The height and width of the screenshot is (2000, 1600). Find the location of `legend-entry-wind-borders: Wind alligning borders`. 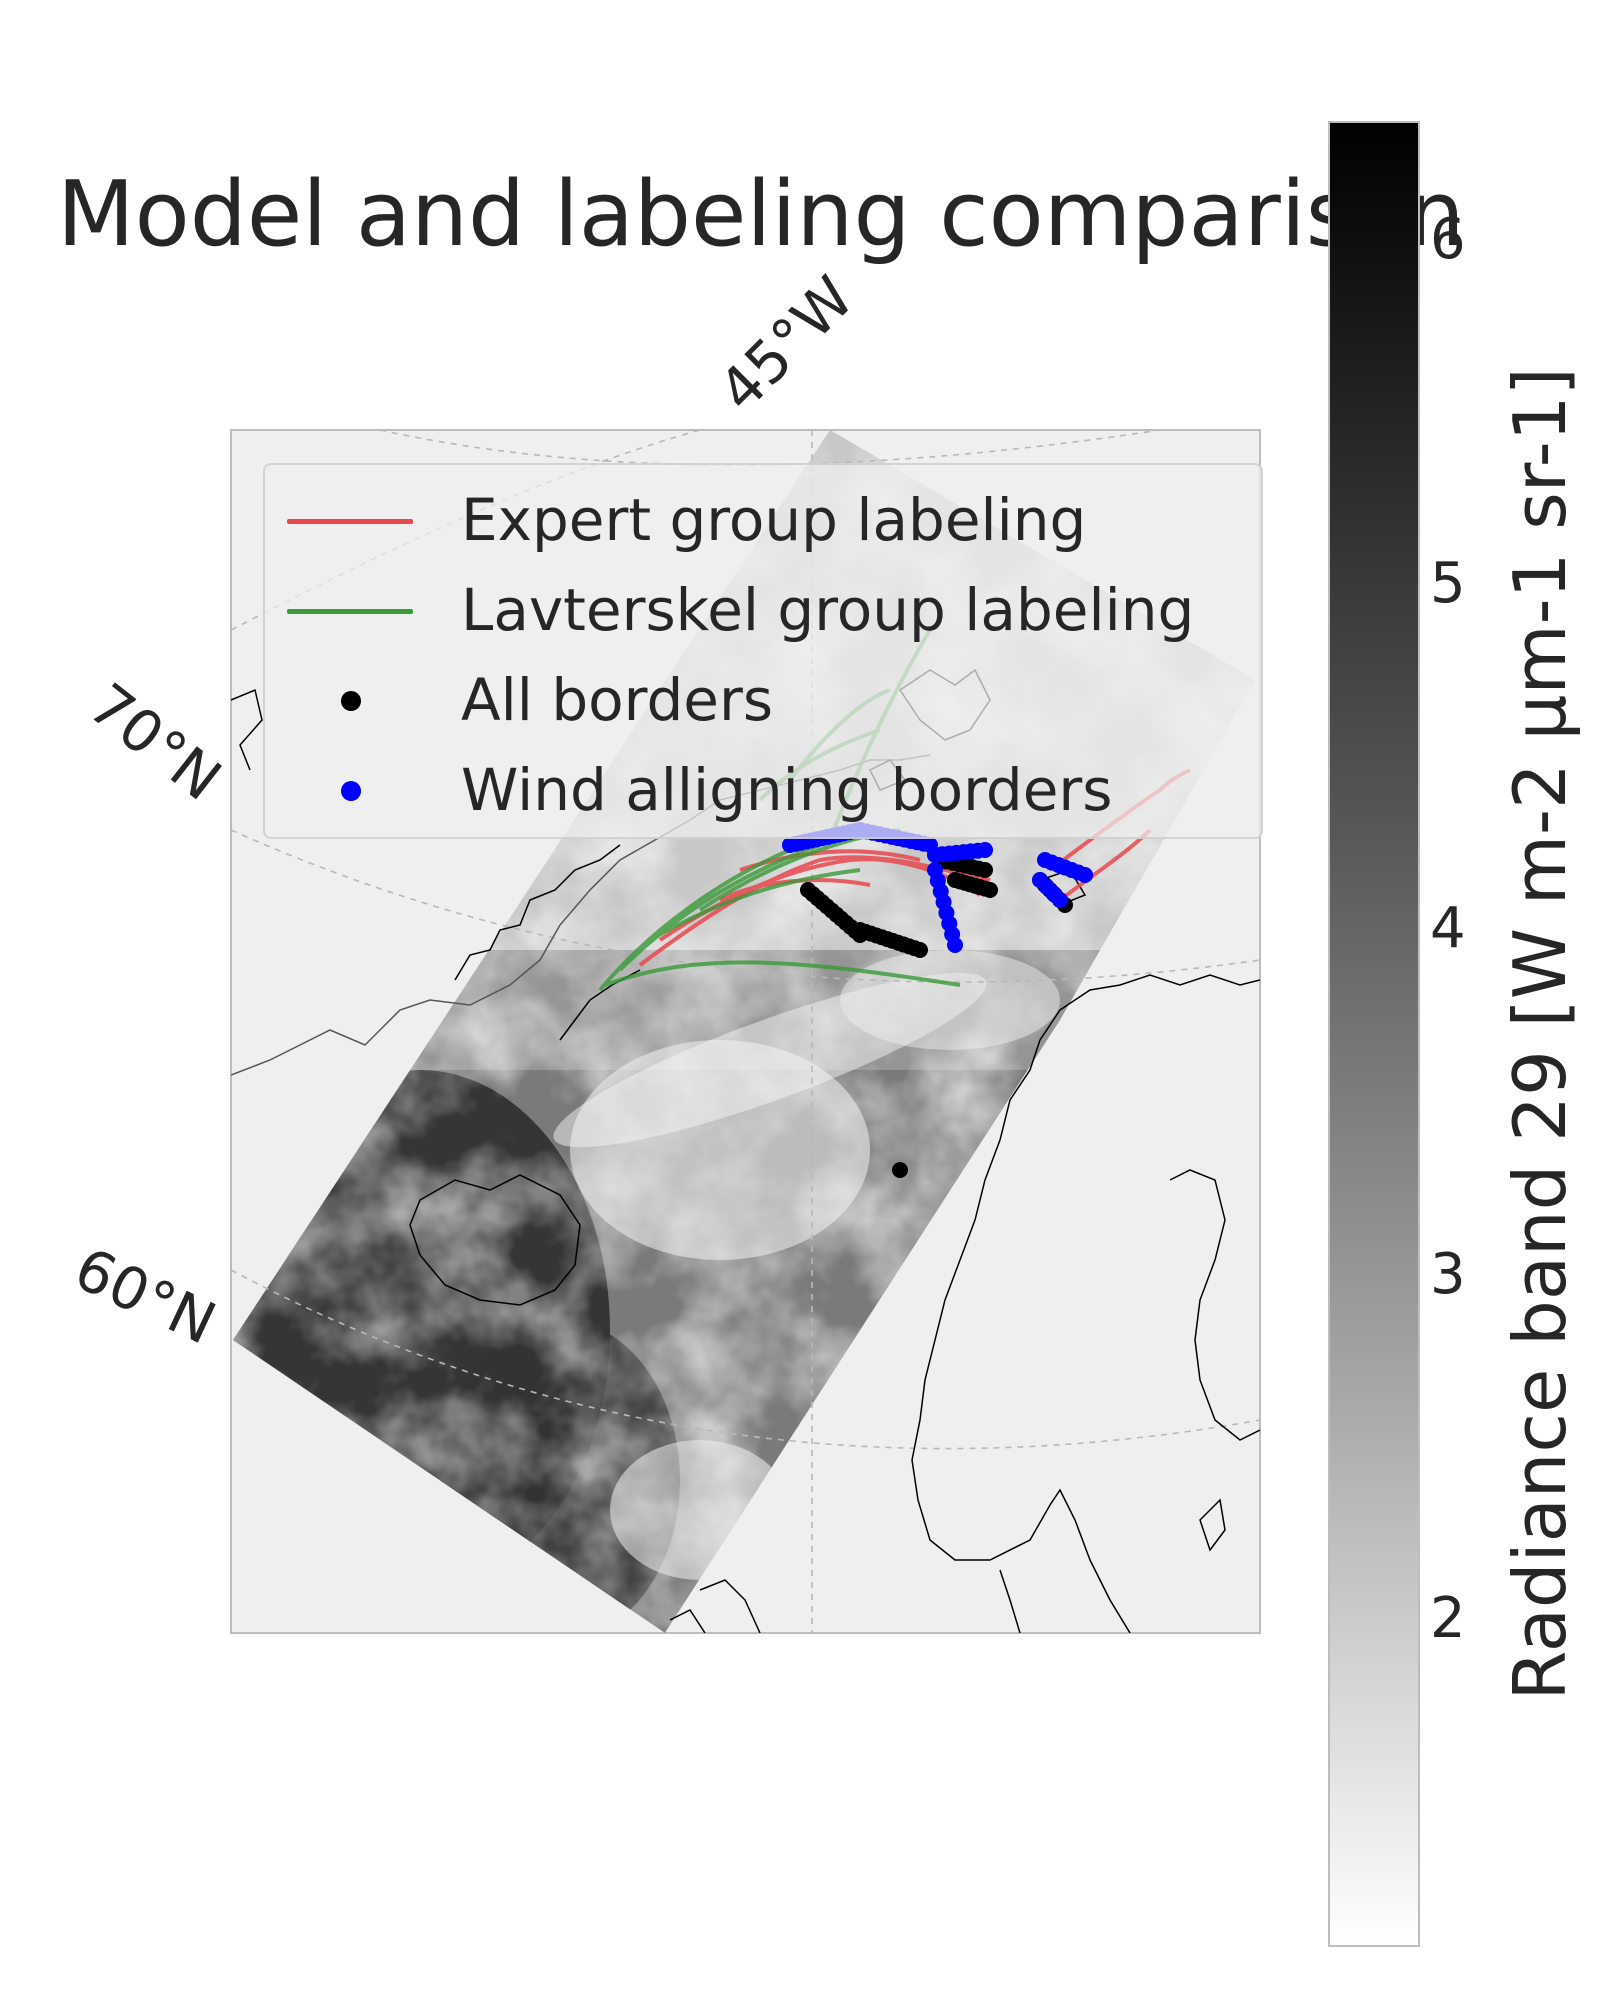

legend-entry-wind-borders: Wind alligning borders is located at coordinates (763, 790).